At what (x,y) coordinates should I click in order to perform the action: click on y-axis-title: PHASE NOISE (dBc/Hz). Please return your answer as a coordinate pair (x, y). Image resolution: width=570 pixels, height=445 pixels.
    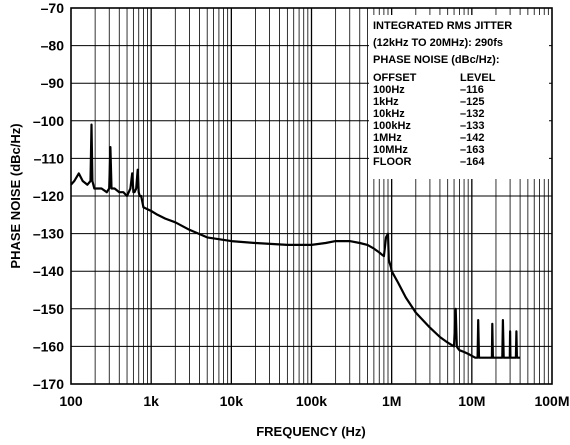
    Looking at the image, I should click on (15, 195).